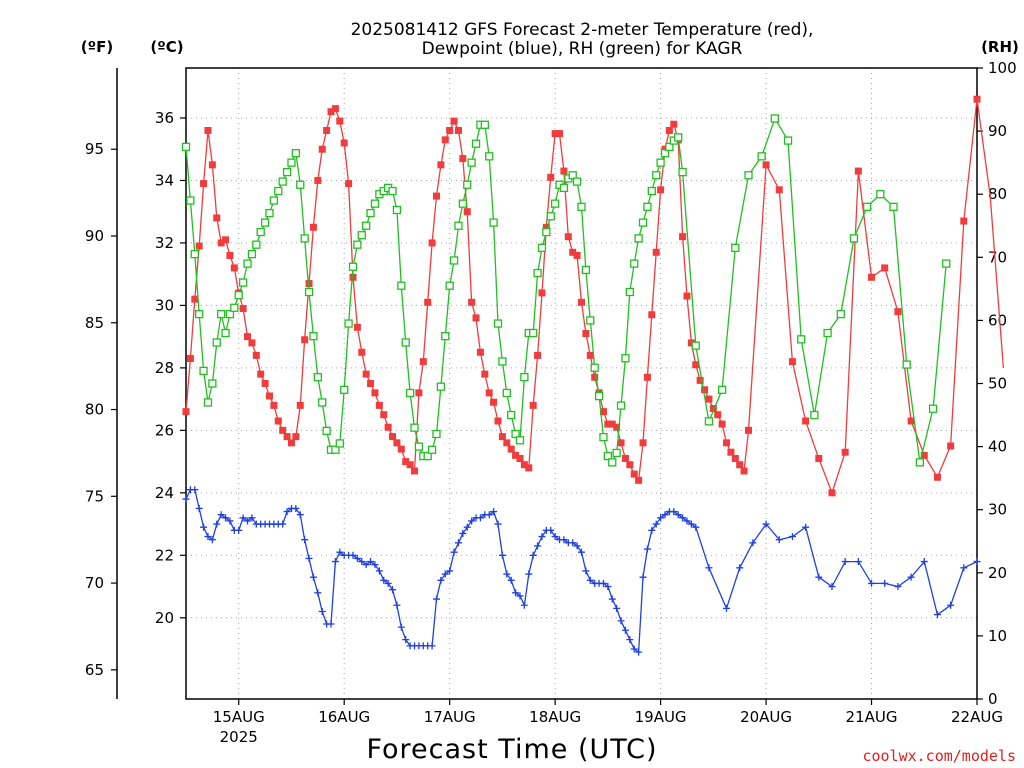 This screenshot has height=768, width=1024. I want to click on credit-link: coolwx.com/models, so click(939, 756).